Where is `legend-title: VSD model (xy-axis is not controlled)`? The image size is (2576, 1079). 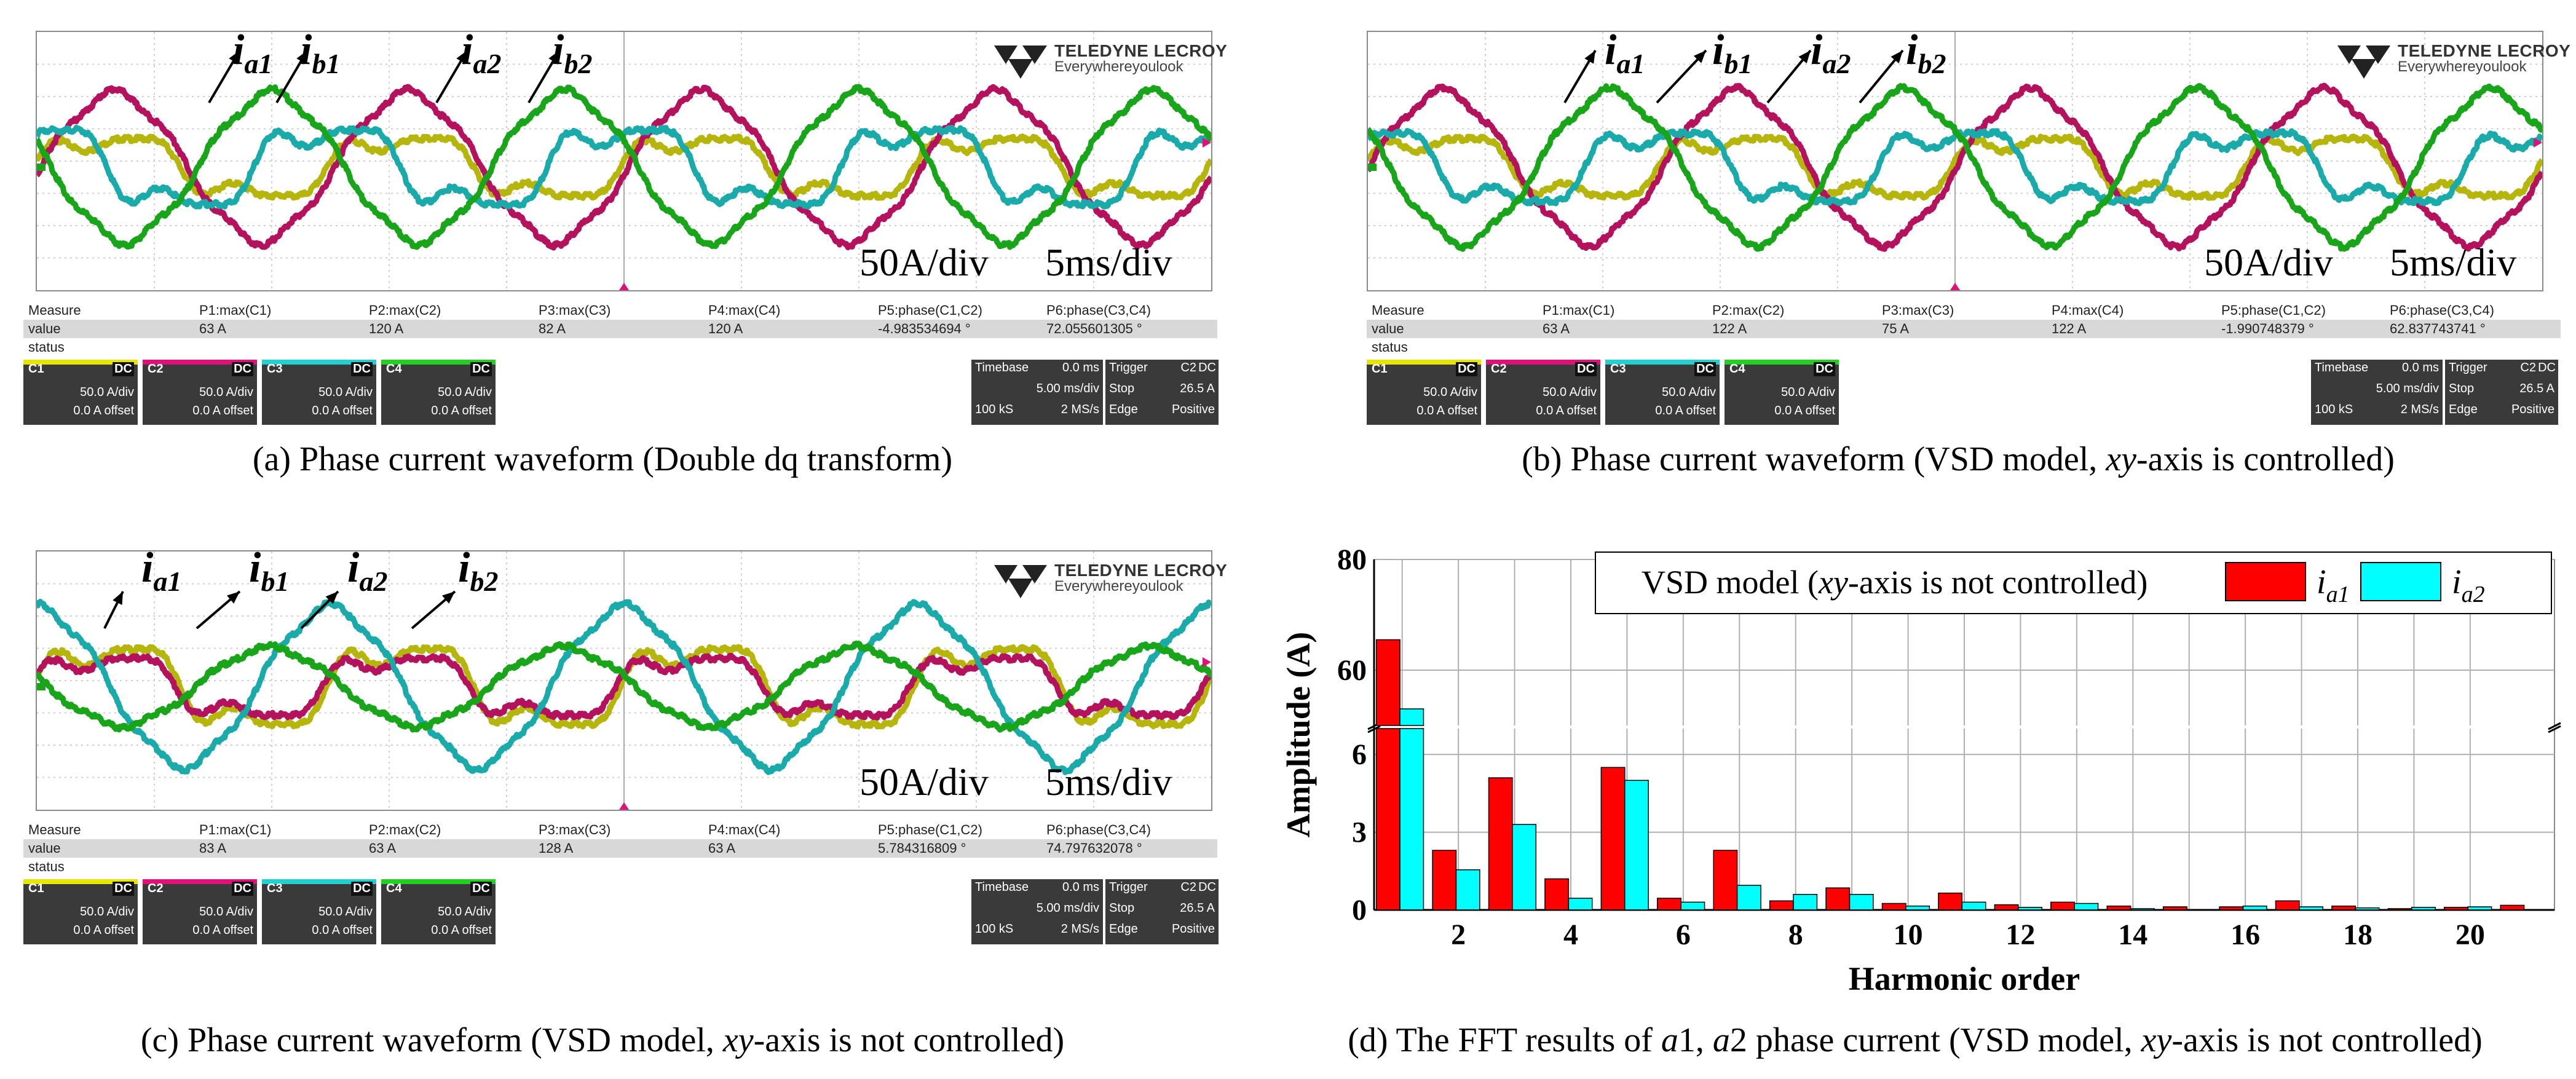
legend-title: VSD model (xy-axis is not controlled) is located at coordinates (1894, 582).